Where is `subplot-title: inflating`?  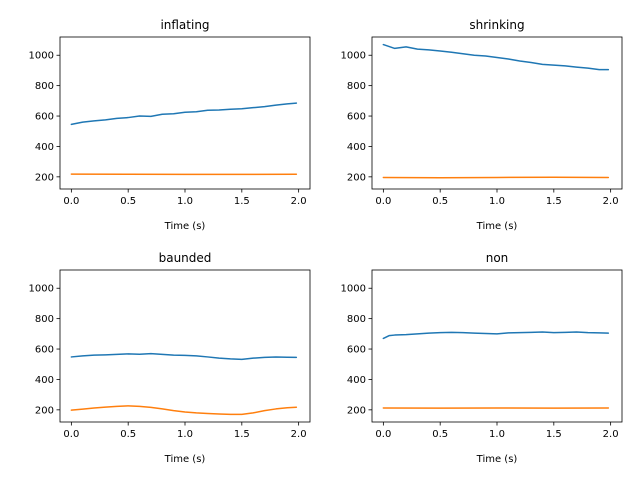
subplot-title: inflating is located at coordinates (184, 25).